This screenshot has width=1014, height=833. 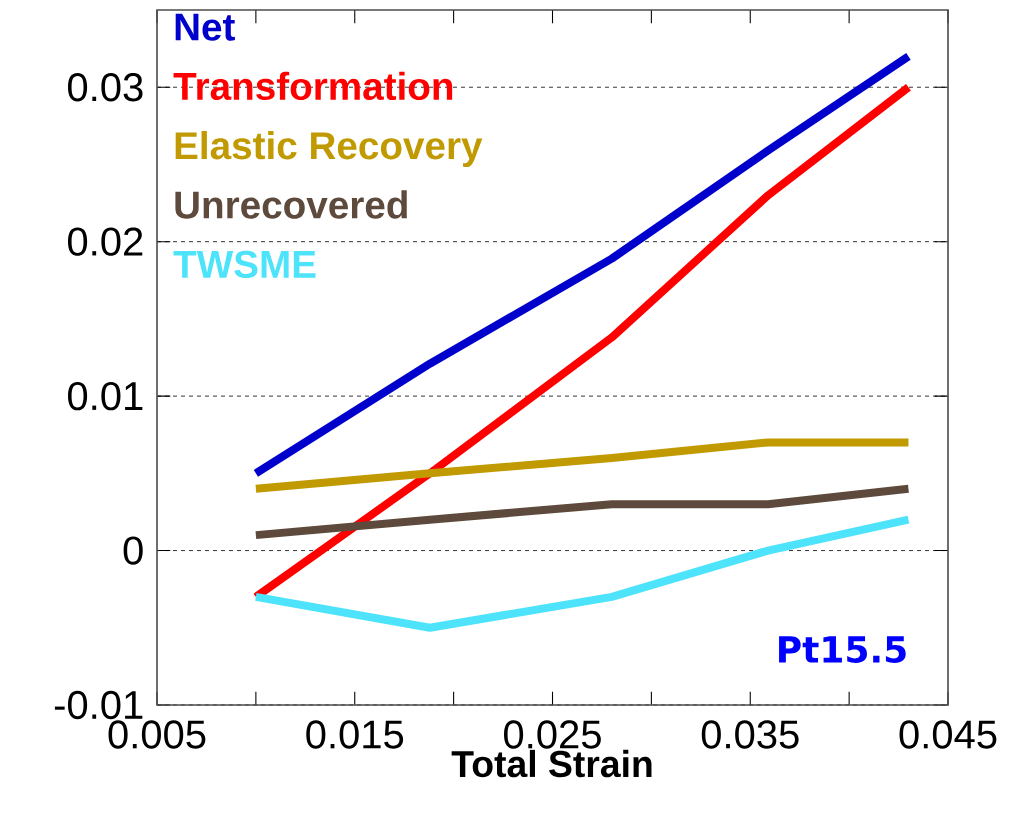 What do you see at coordinates (105, 396) in the screenshot?
I see `y-tick-label: 0.01` at bounding box center [105, 396].